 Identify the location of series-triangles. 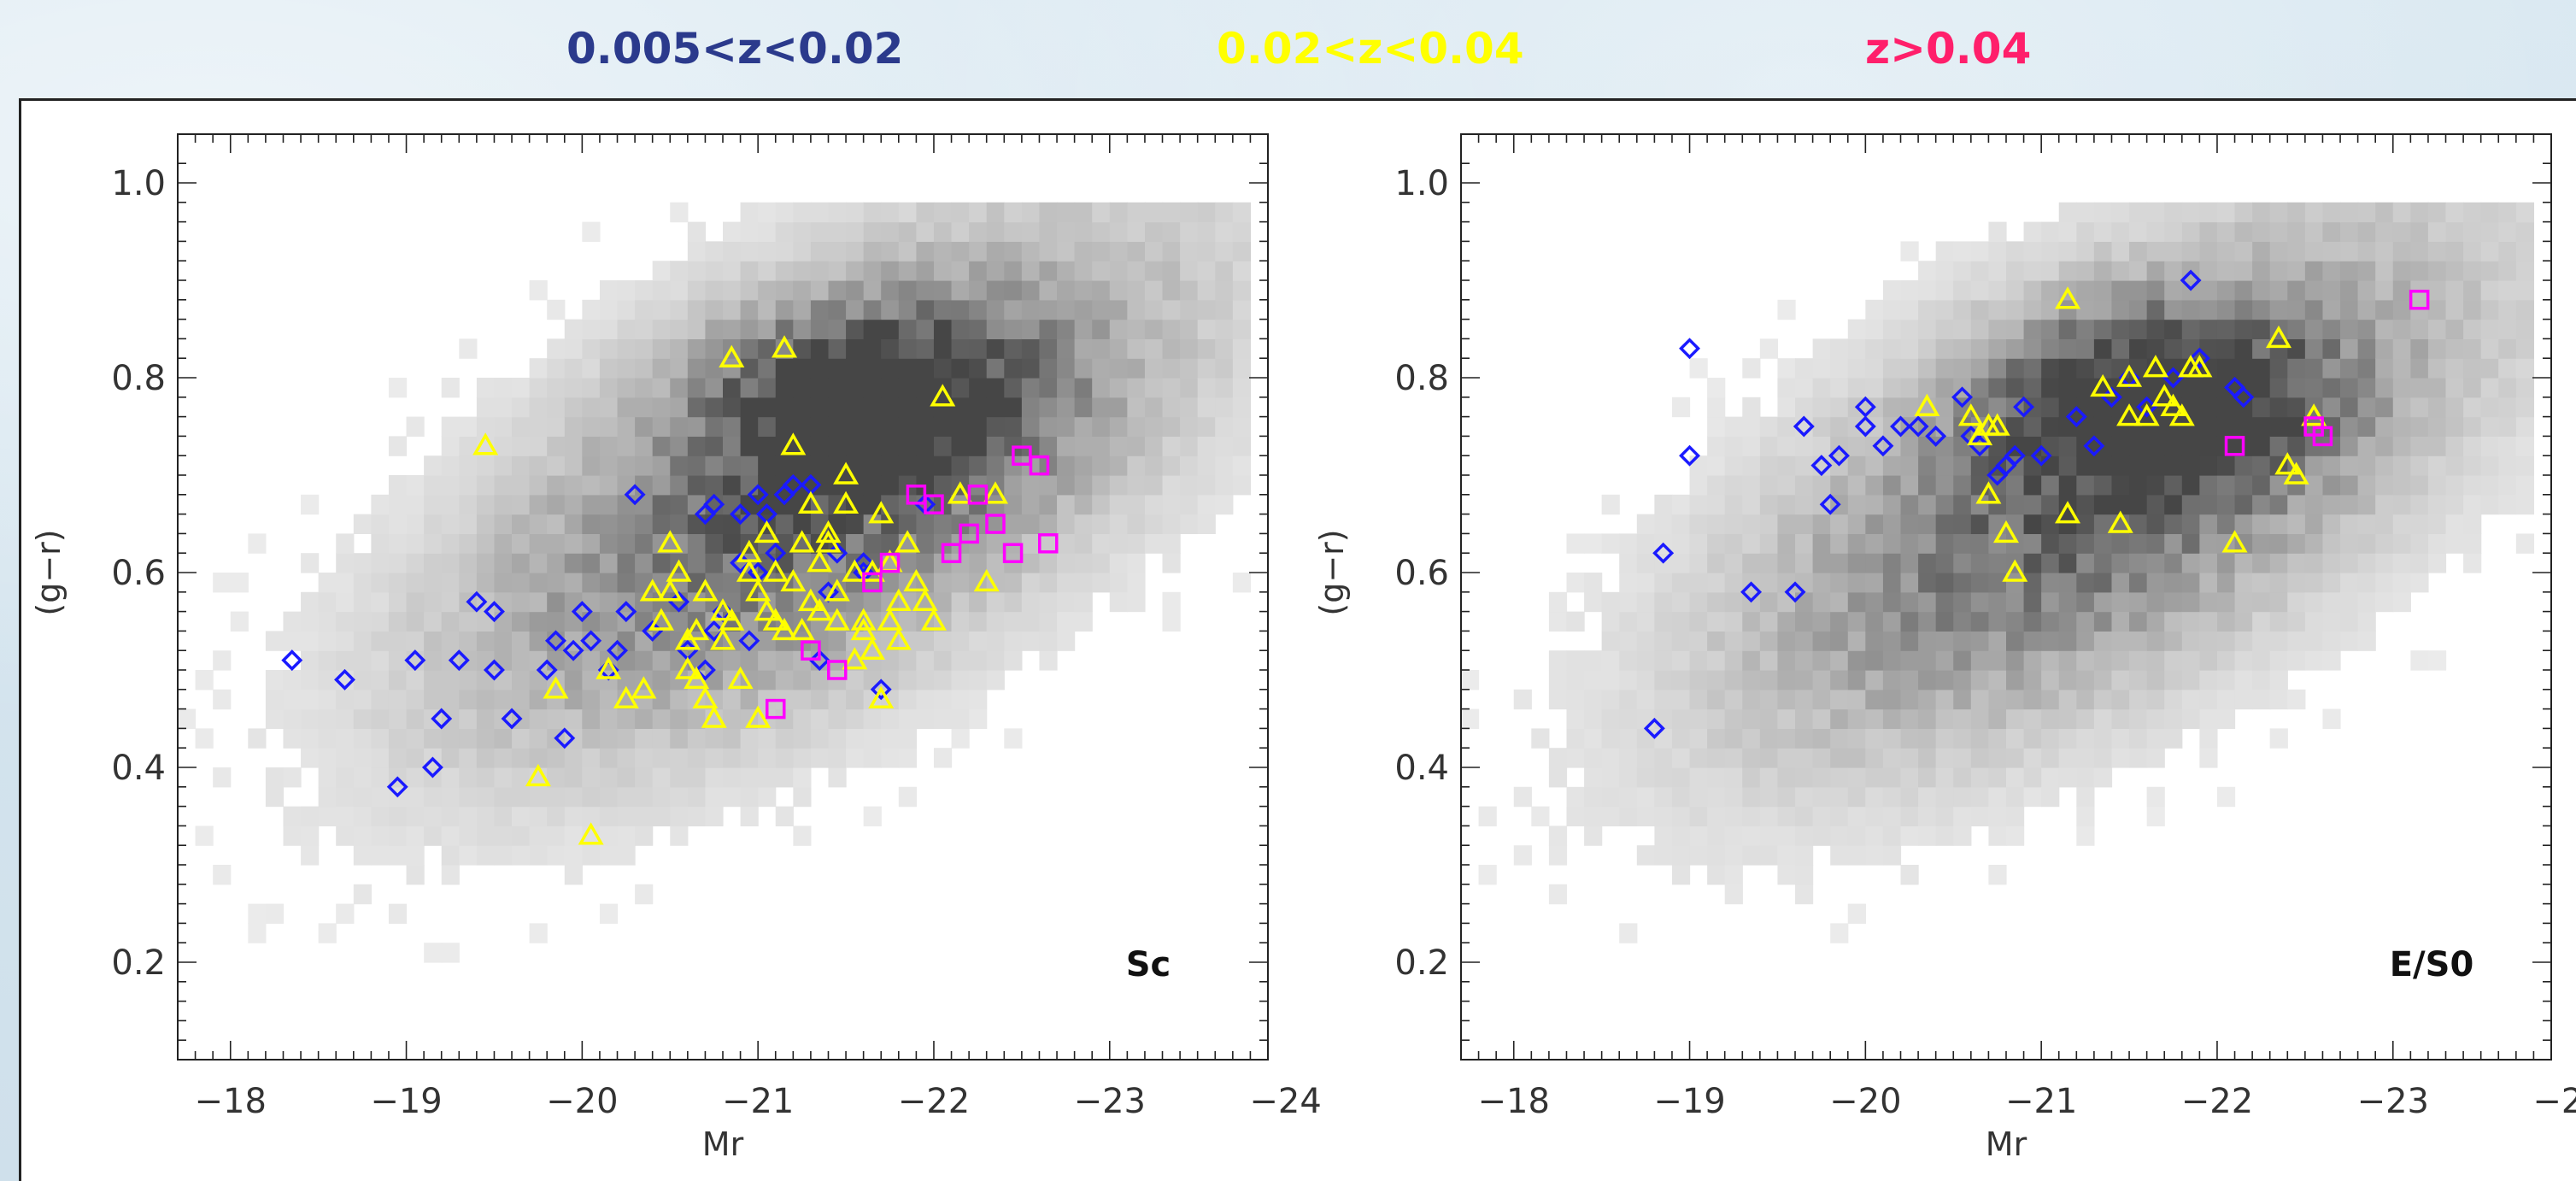
(740, 590).